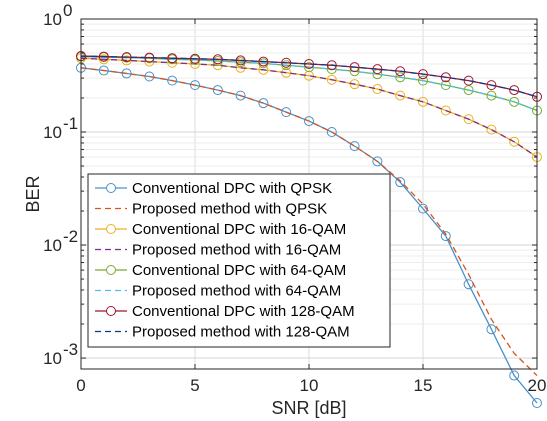 The image size is (547, 421). I want to click on legend-entry-label: Proposed method with 64-QAM, so click(236, 291).